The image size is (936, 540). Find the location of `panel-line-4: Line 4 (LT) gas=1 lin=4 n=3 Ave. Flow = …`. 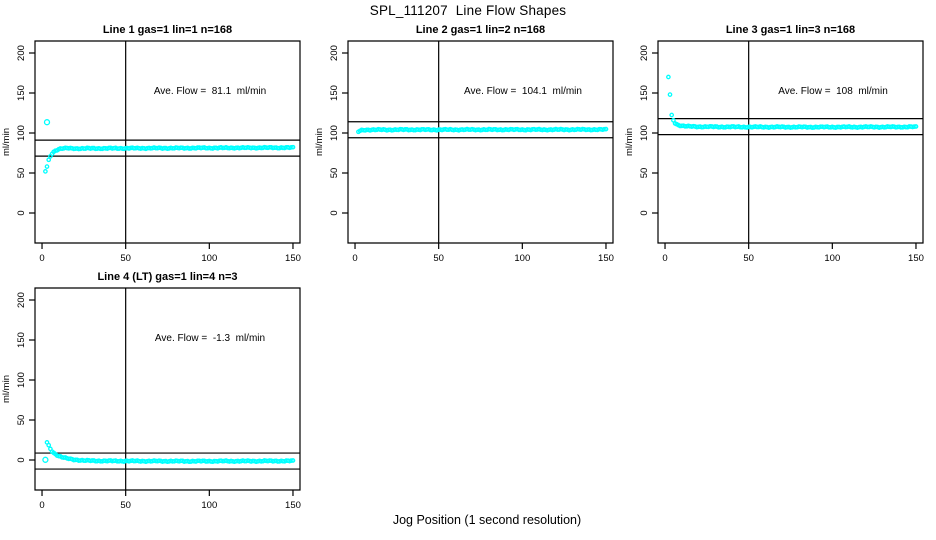

panel-line-4: Line 4 (LT) gas=1 lin=4 n=3 Ave. Flow = … is located at coordinates (152, 393).